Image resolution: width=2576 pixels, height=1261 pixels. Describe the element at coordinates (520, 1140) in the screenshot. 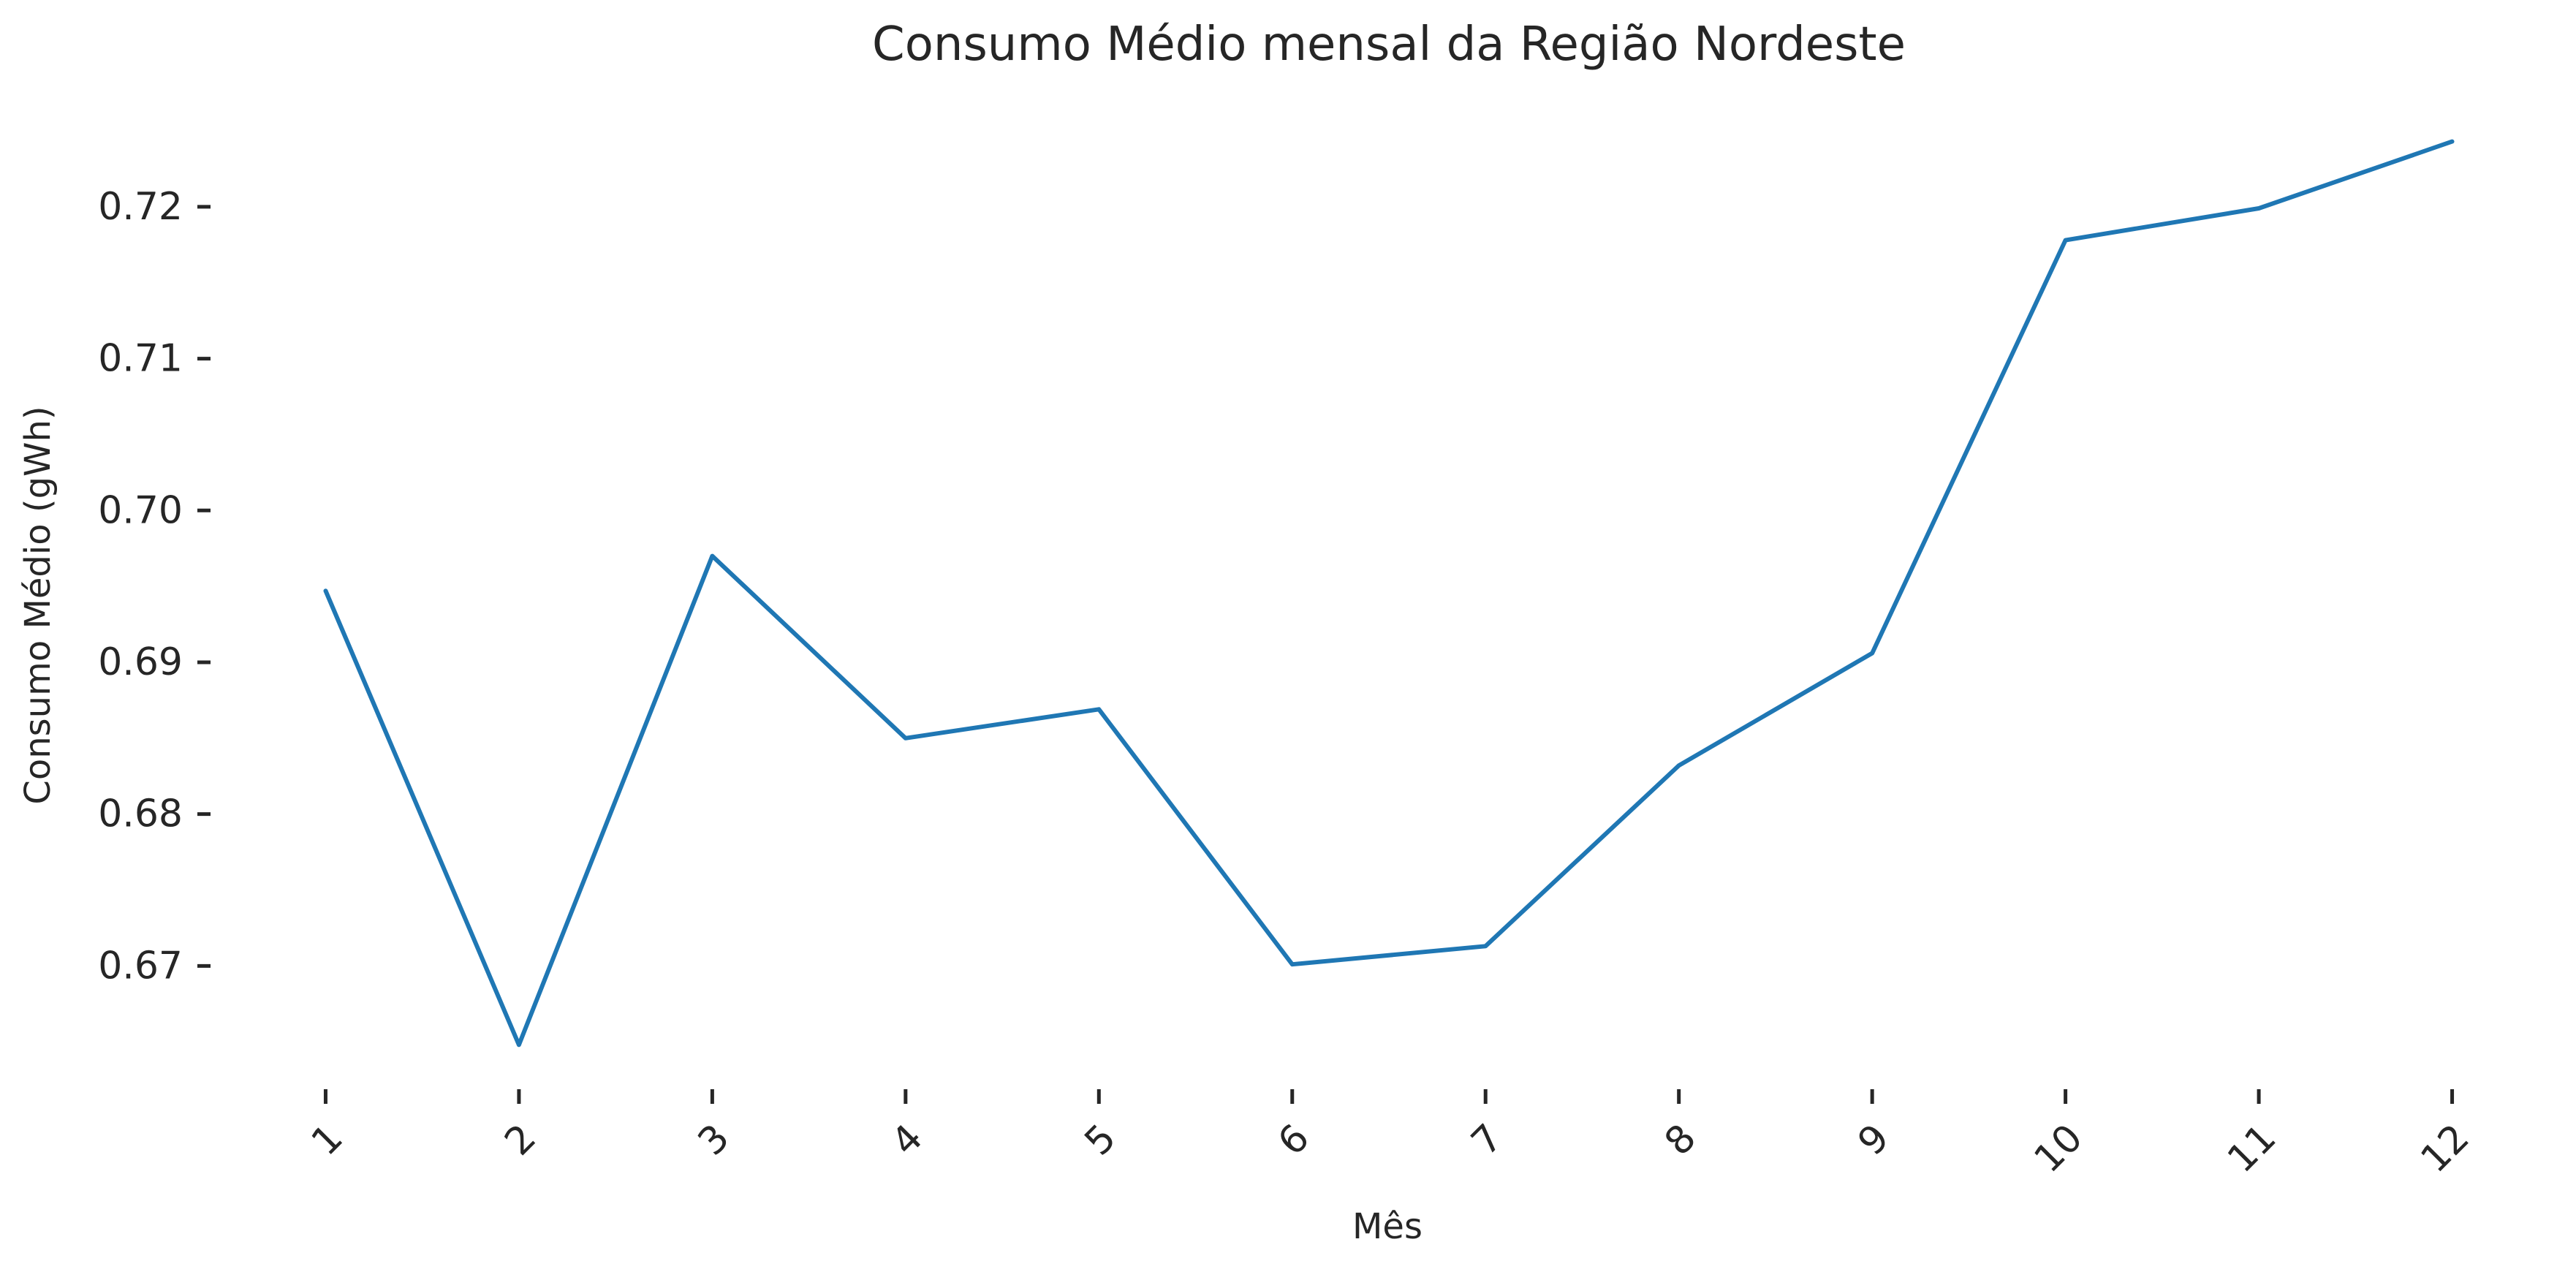

I see `x-tick-label: 2` at that location.